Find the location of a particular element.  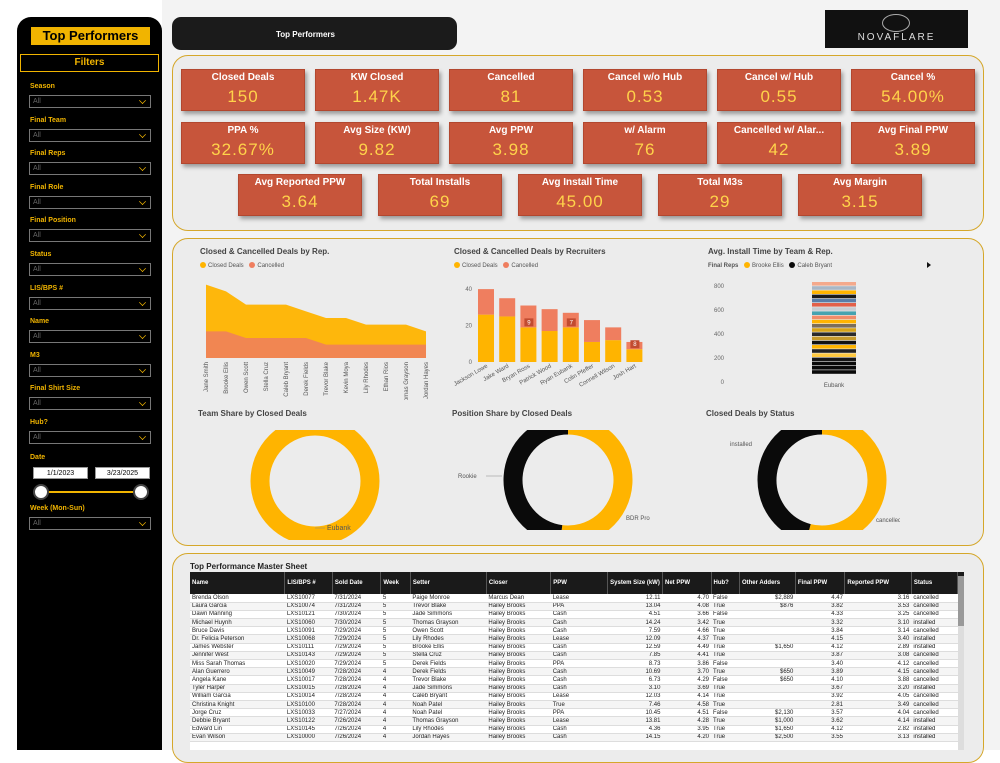

column-header: Name is located at coordinates (238, 583).